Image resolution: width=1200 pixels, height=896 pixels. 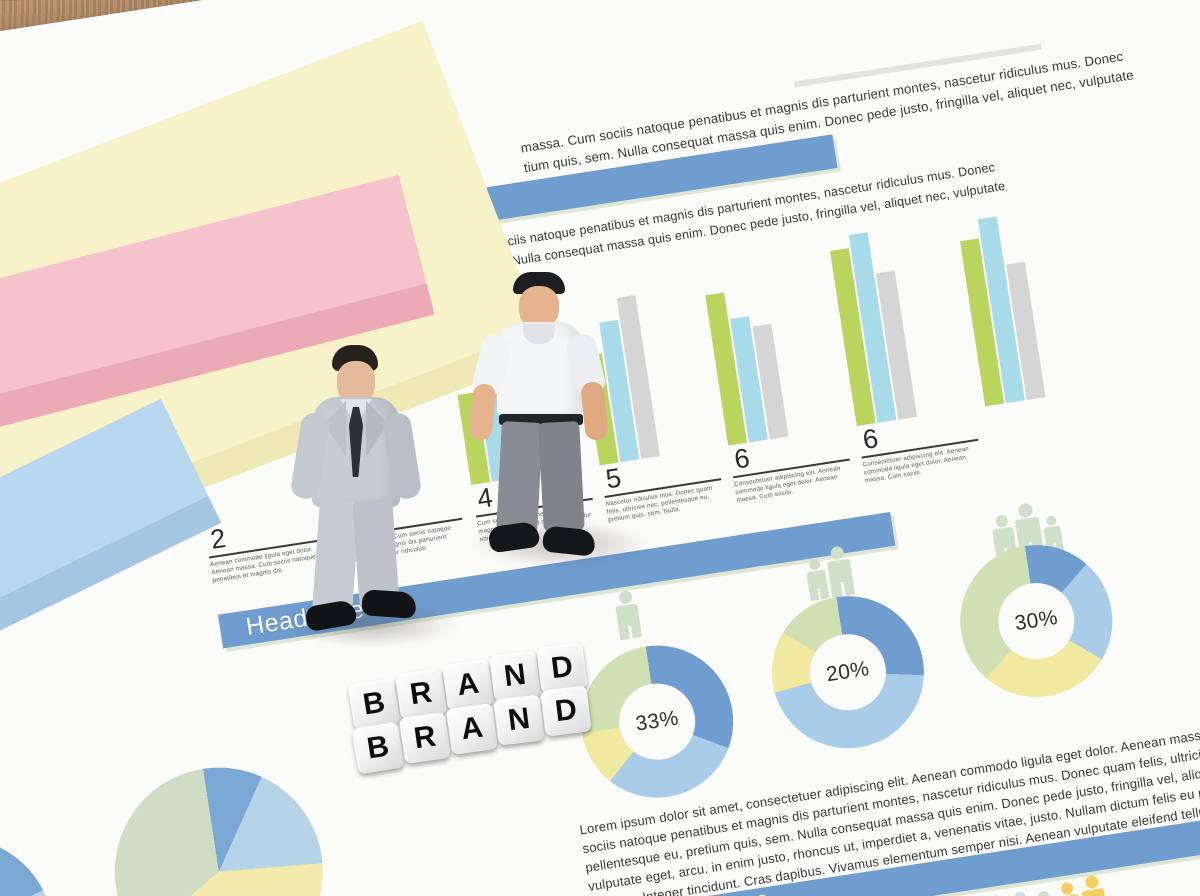 I want to click on bead-letter-D-2: D, so click(x=566, y=711).